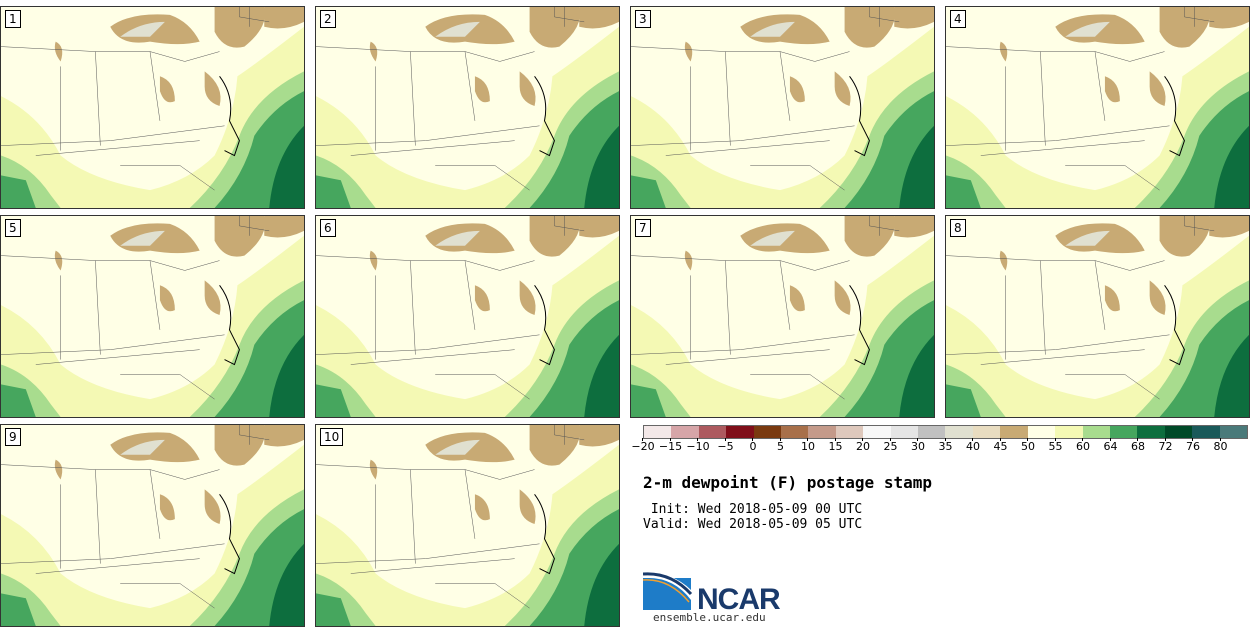 The width and height of the screenshot is (1260, 627). I want to click on panel-label: 10, so click(332, 437).